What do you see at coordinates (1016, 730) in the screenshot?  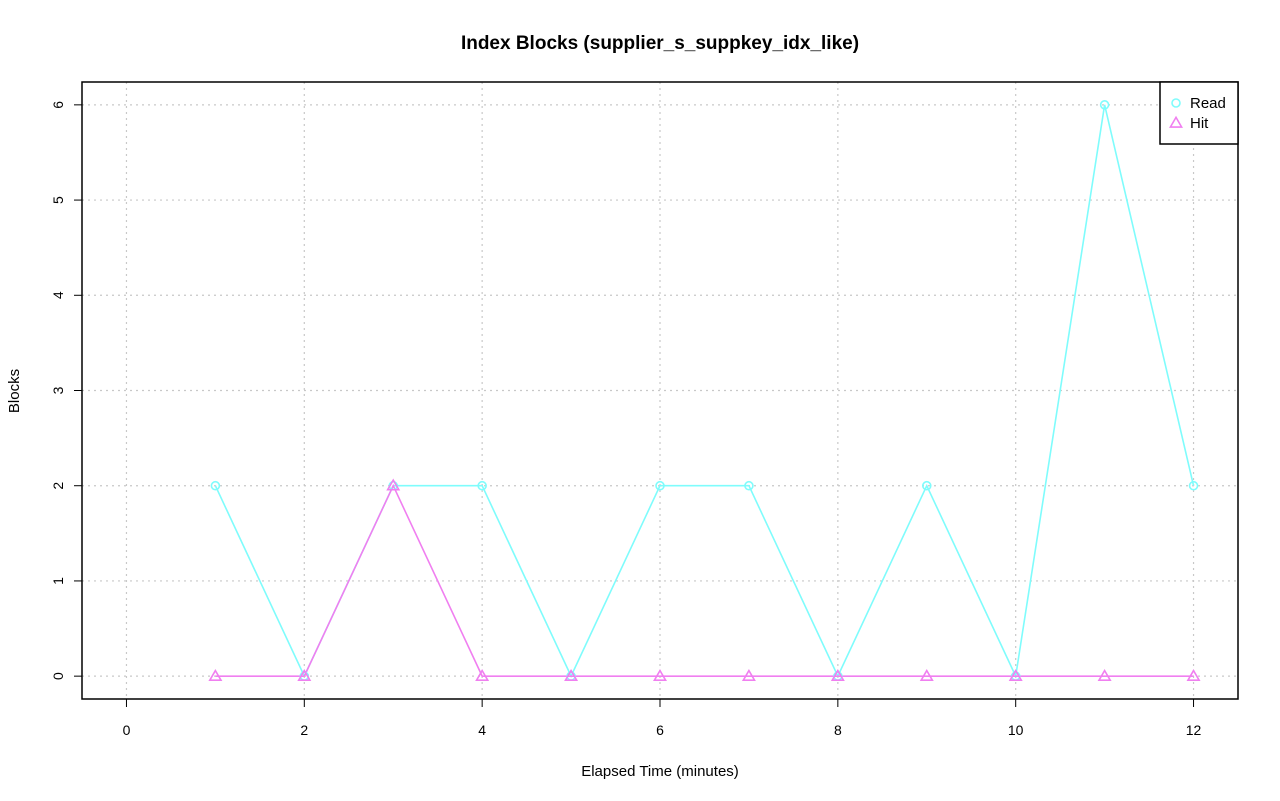 I see `x-tick-label: 10` at bounding box center [1016, 730].